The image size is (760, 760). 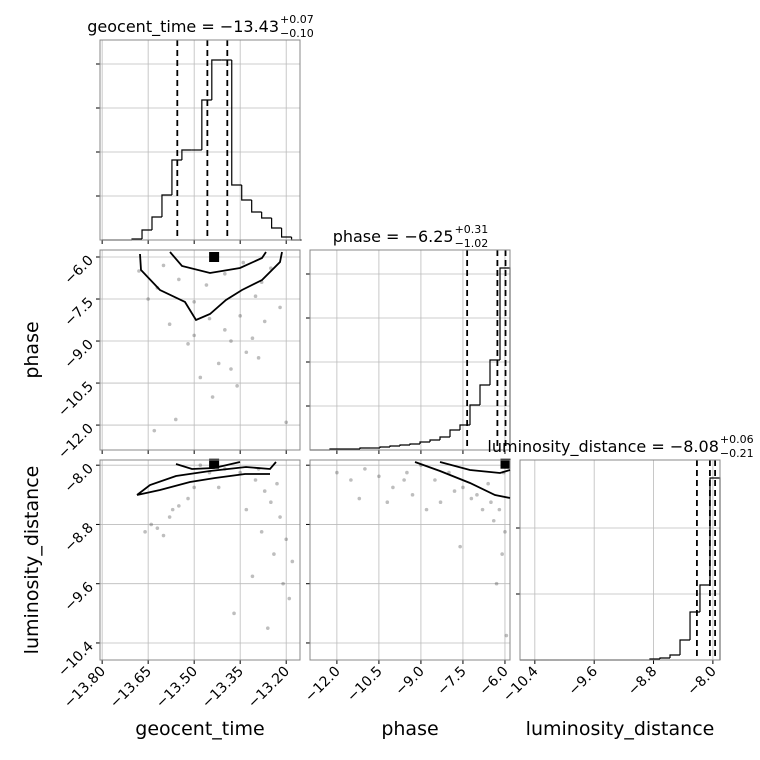 What do you see at coordinates (472, 243) in the screenshot?
I see `title-sub: −1.02` at bounding box center [472, 243].